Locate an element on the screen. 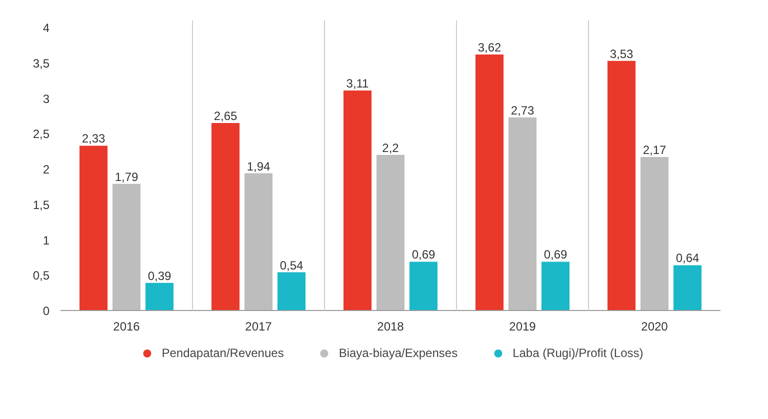  y-tick-label: 4 is located at coordinates (46, 28).